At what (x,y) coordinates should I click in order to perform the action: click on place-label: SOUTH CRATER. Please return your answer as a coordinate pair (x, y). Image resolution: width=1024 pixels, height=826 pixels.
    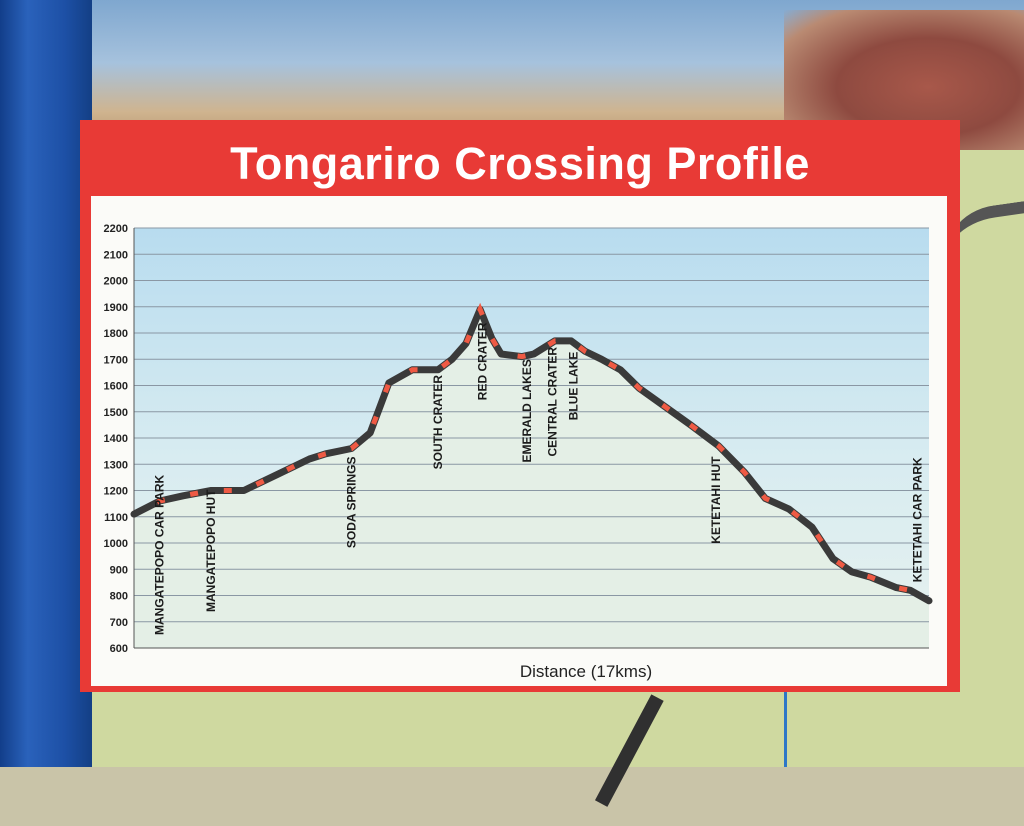
    Looking at the image, I should click on (438, 422).